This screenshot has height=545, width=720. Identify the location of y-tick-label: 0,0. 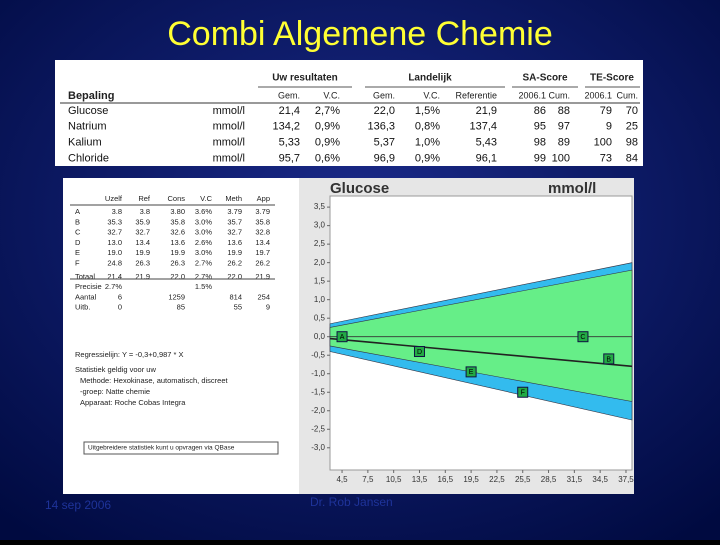
(320, 336).